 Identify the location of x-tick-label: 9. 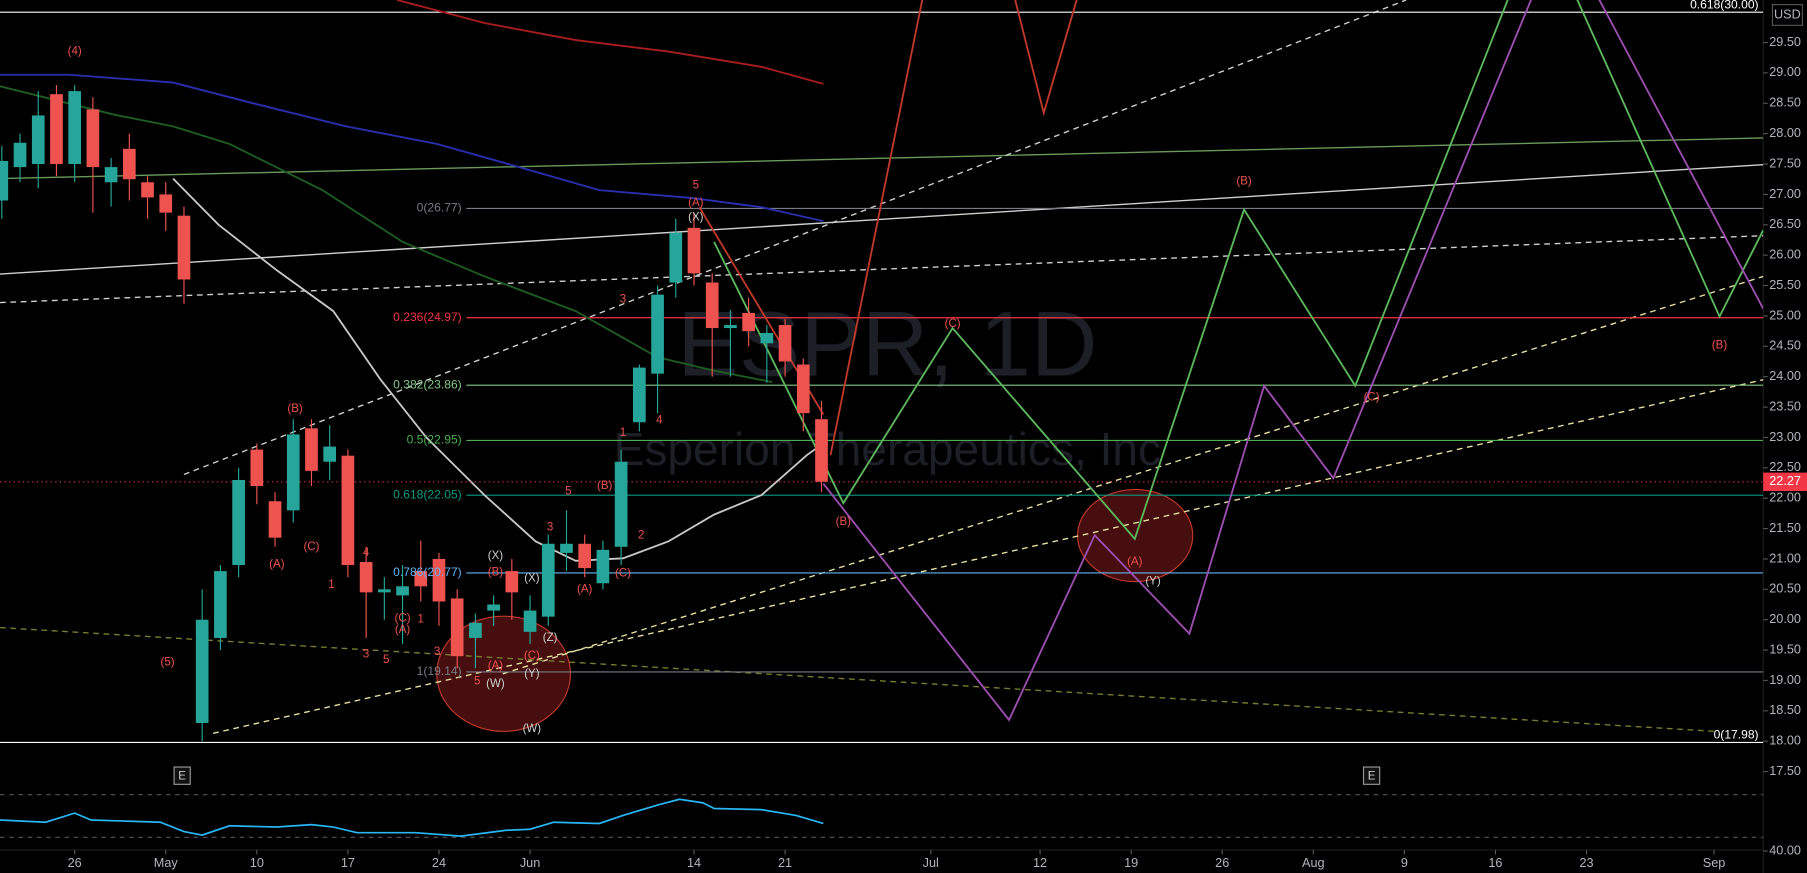
(1404, 863).